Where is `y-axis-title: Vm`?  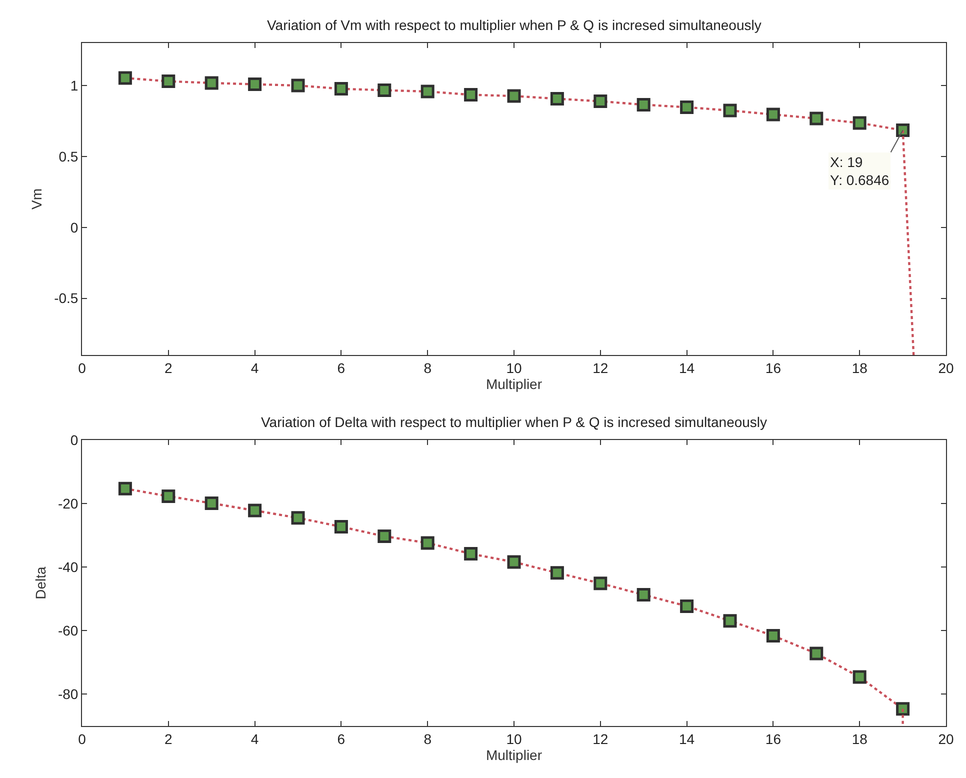
y-axis-title: Vm is located at coordinates (36, 199).